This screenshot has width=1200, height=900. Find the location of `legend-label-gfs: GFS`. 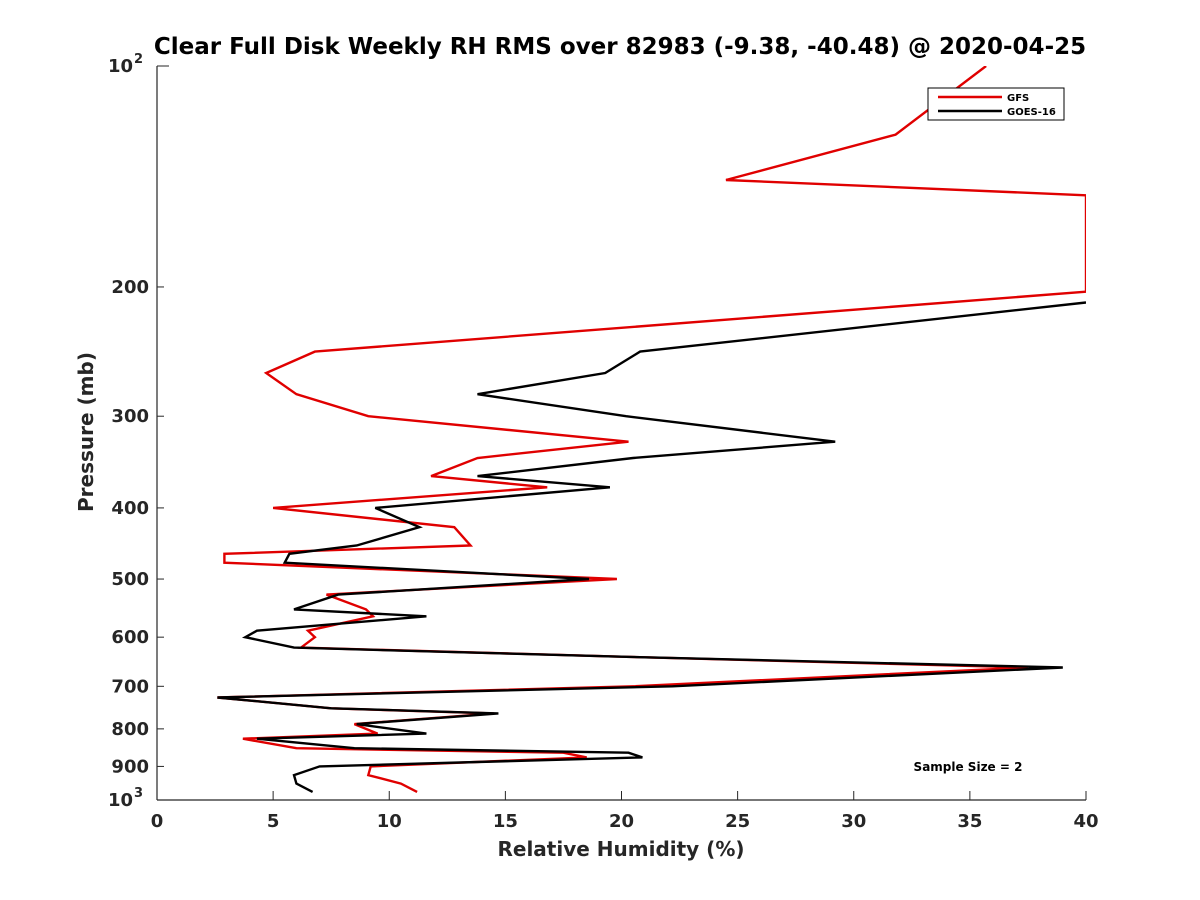

legend-label-gfs: GFS is located at coordinates (1018, 98).